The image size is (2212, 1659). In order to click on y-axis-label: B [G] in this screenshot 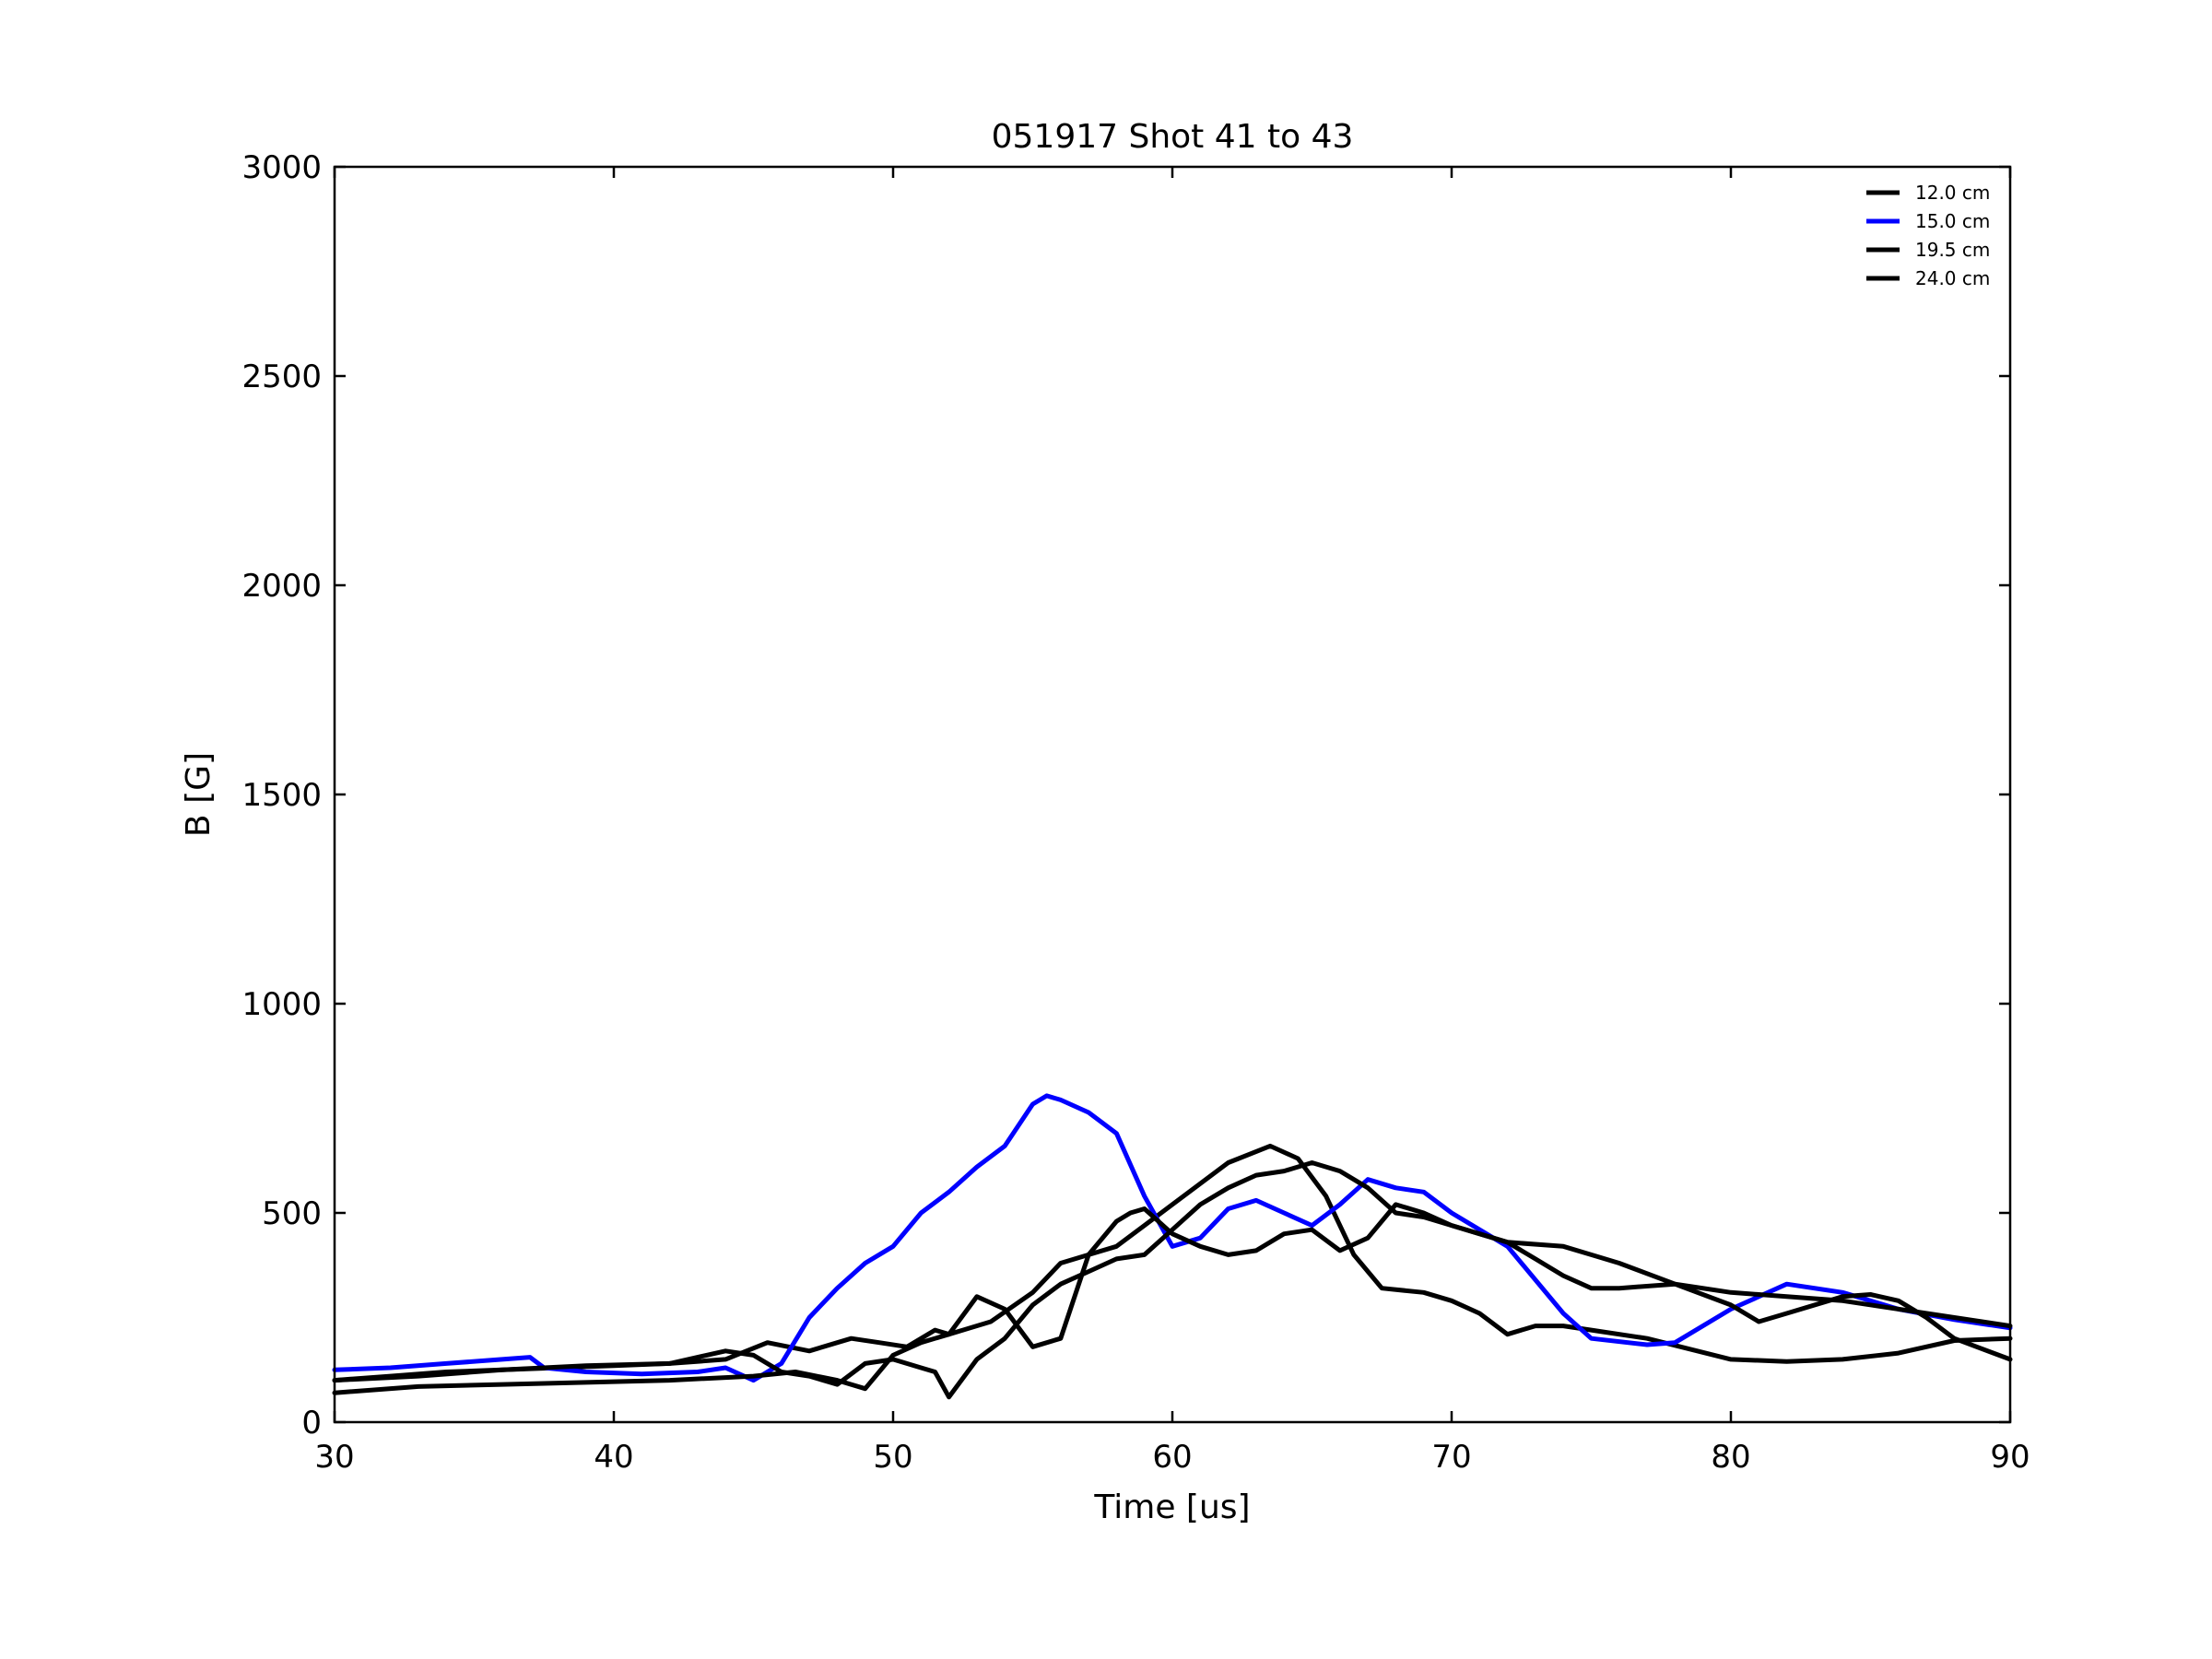, I will do `click(199, 794)`.